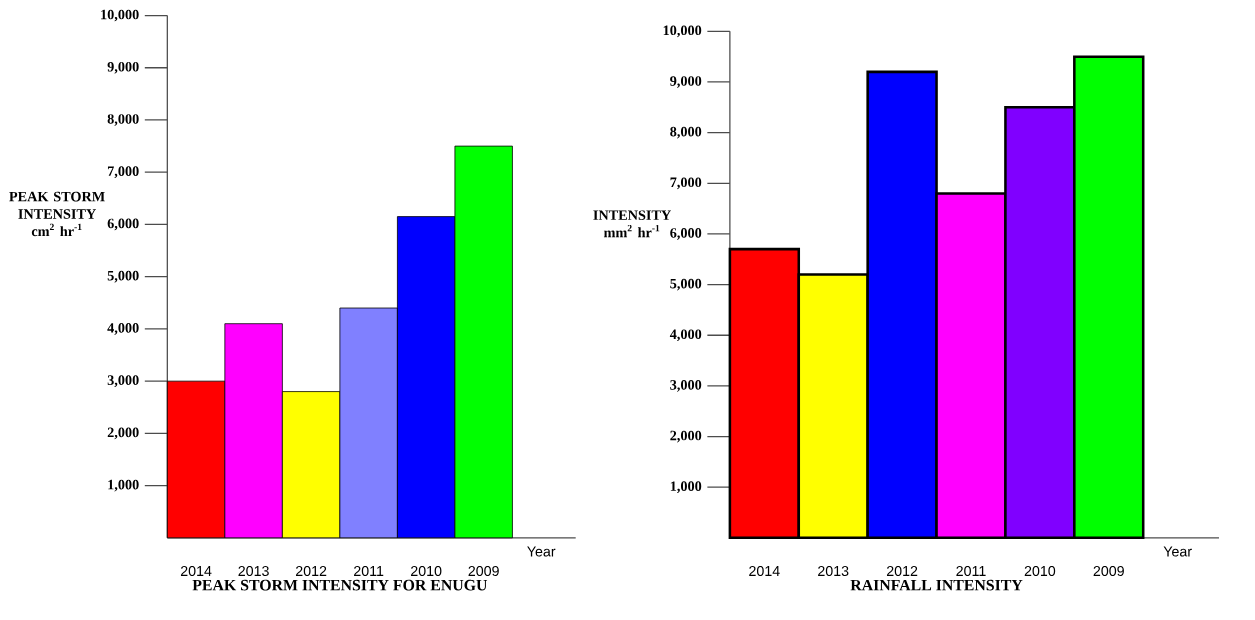  What do you see at coordinates (57, 214) in the screenshot?
I see `y-axis-title: PEAK STORM INTENSITY cm$^{2}$ hr$^{-1}$` at bounding box center [57, 214].